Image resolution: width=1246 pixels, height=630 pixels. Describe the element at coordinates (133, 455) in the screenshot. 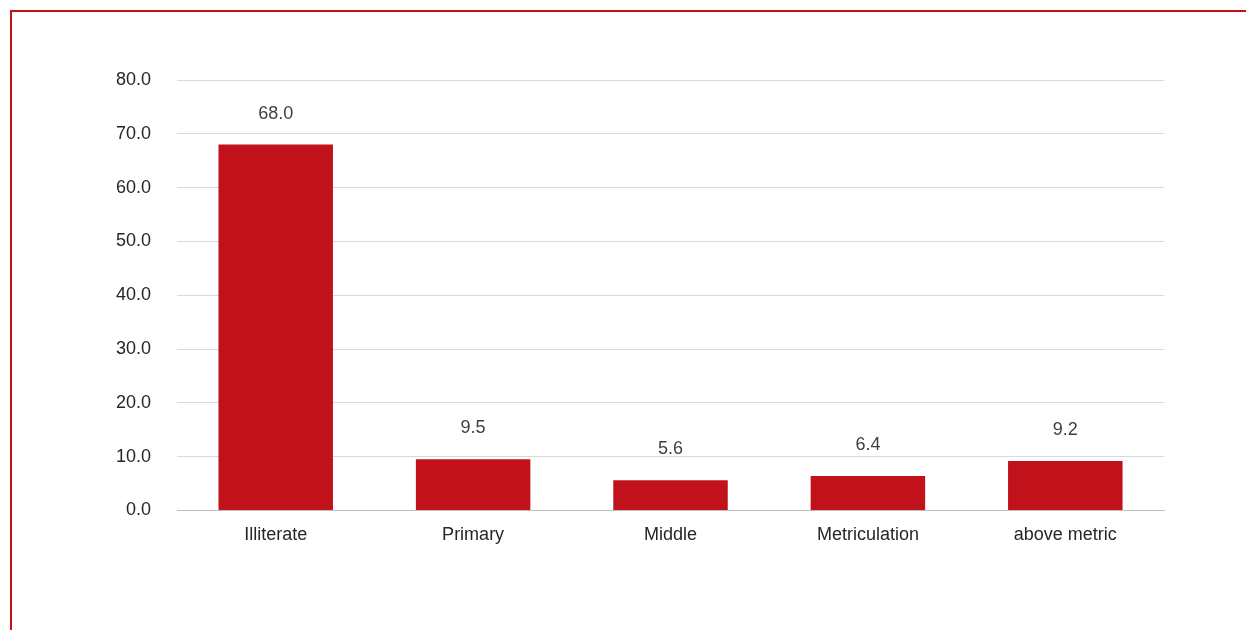

I see `y-tick-label: 10.0` at that location.